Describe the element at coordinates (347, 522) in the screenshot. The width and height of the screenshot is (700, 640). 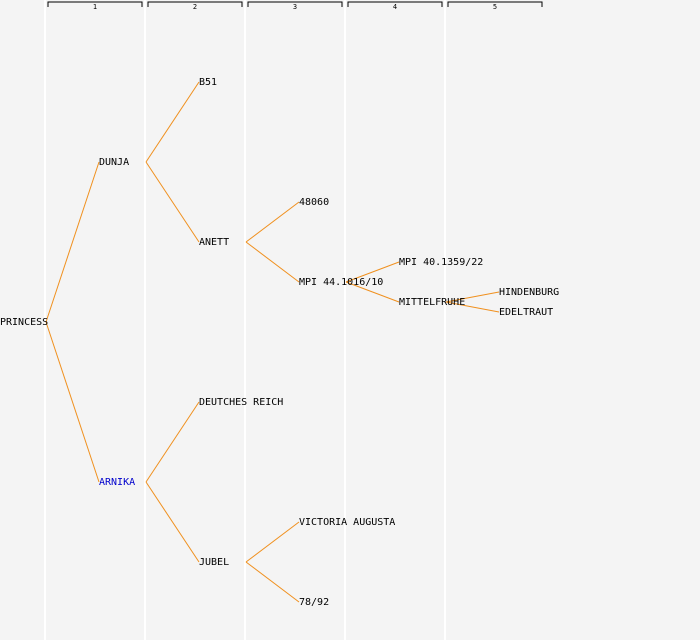
I see `node-label: VICTORIA AUGUSTA` at that location.